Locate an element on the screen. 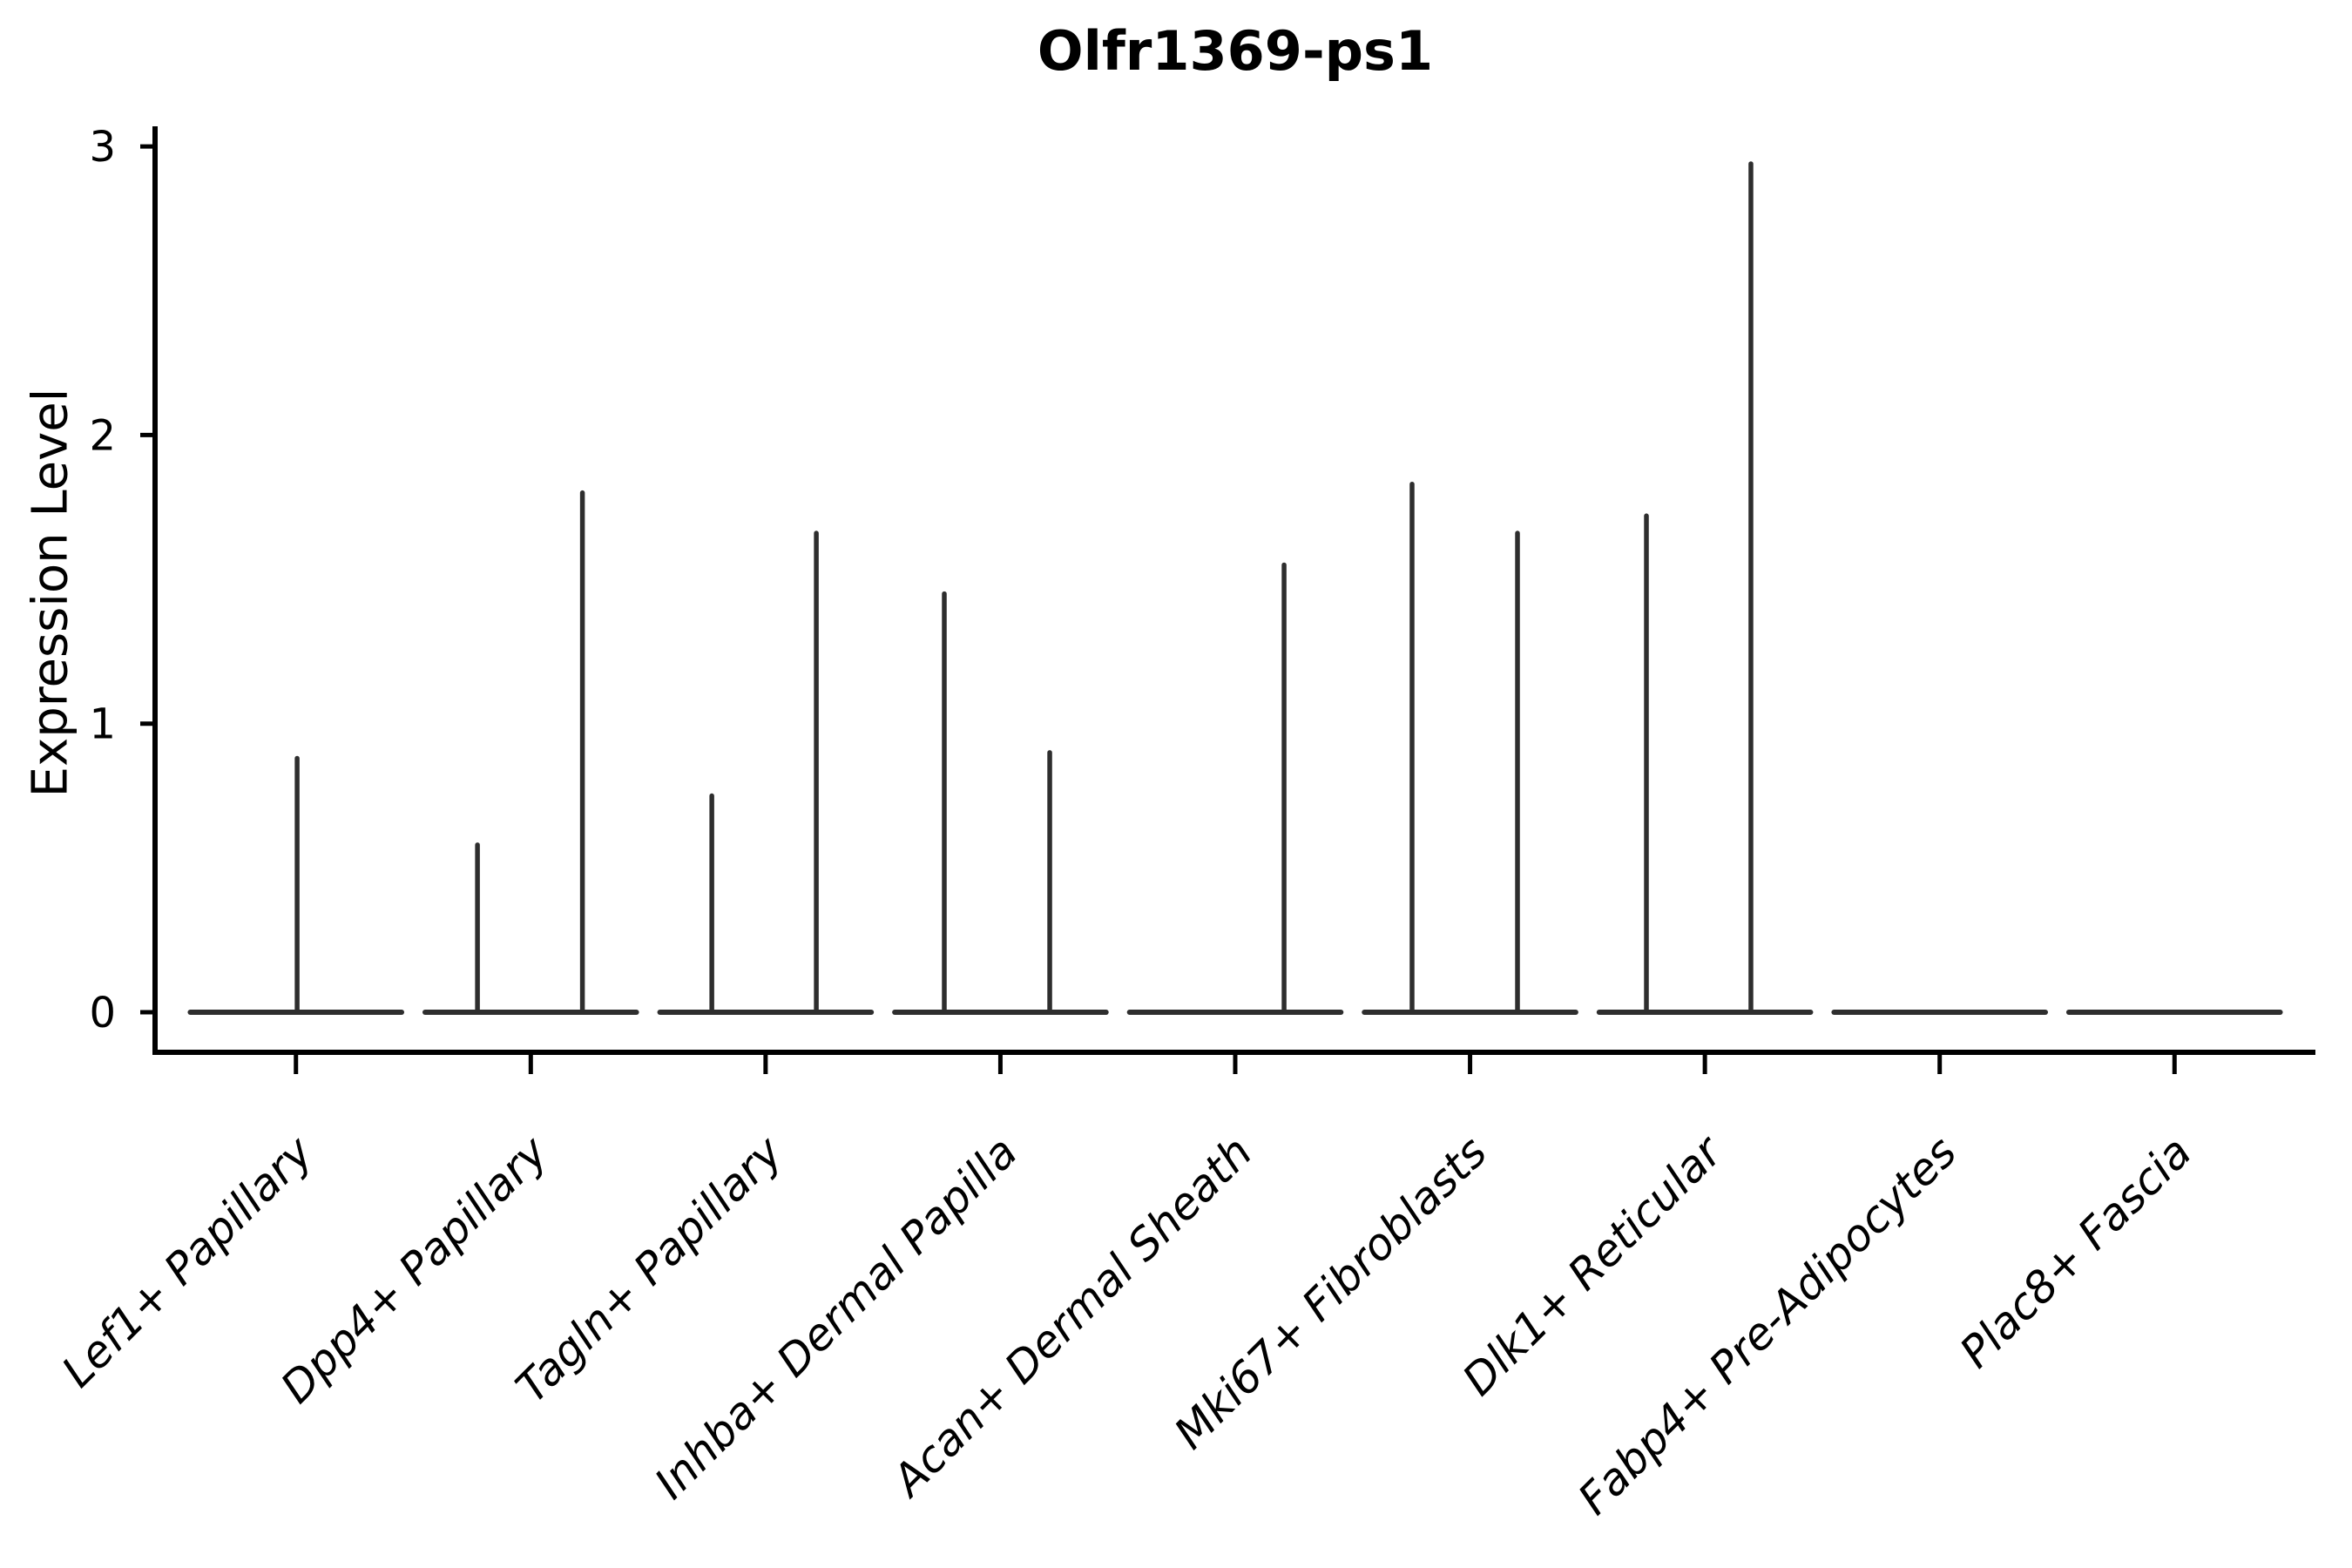  y-tick-label: 1 is located at coordinates (102, 724).